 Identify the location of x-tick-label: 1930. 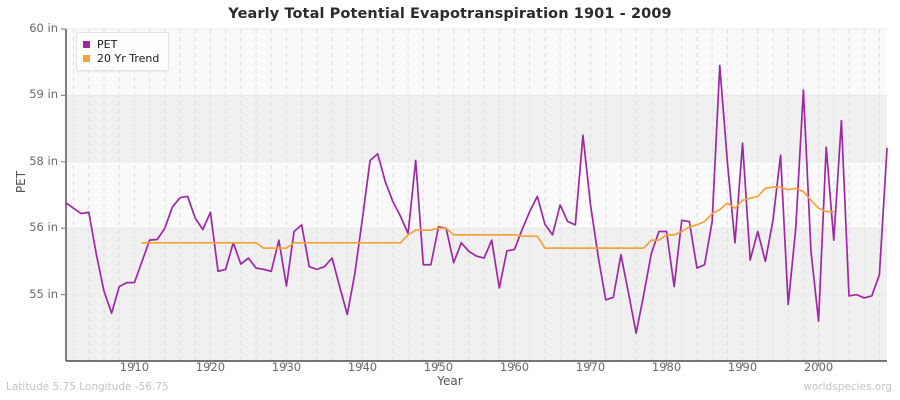
(286, 367).